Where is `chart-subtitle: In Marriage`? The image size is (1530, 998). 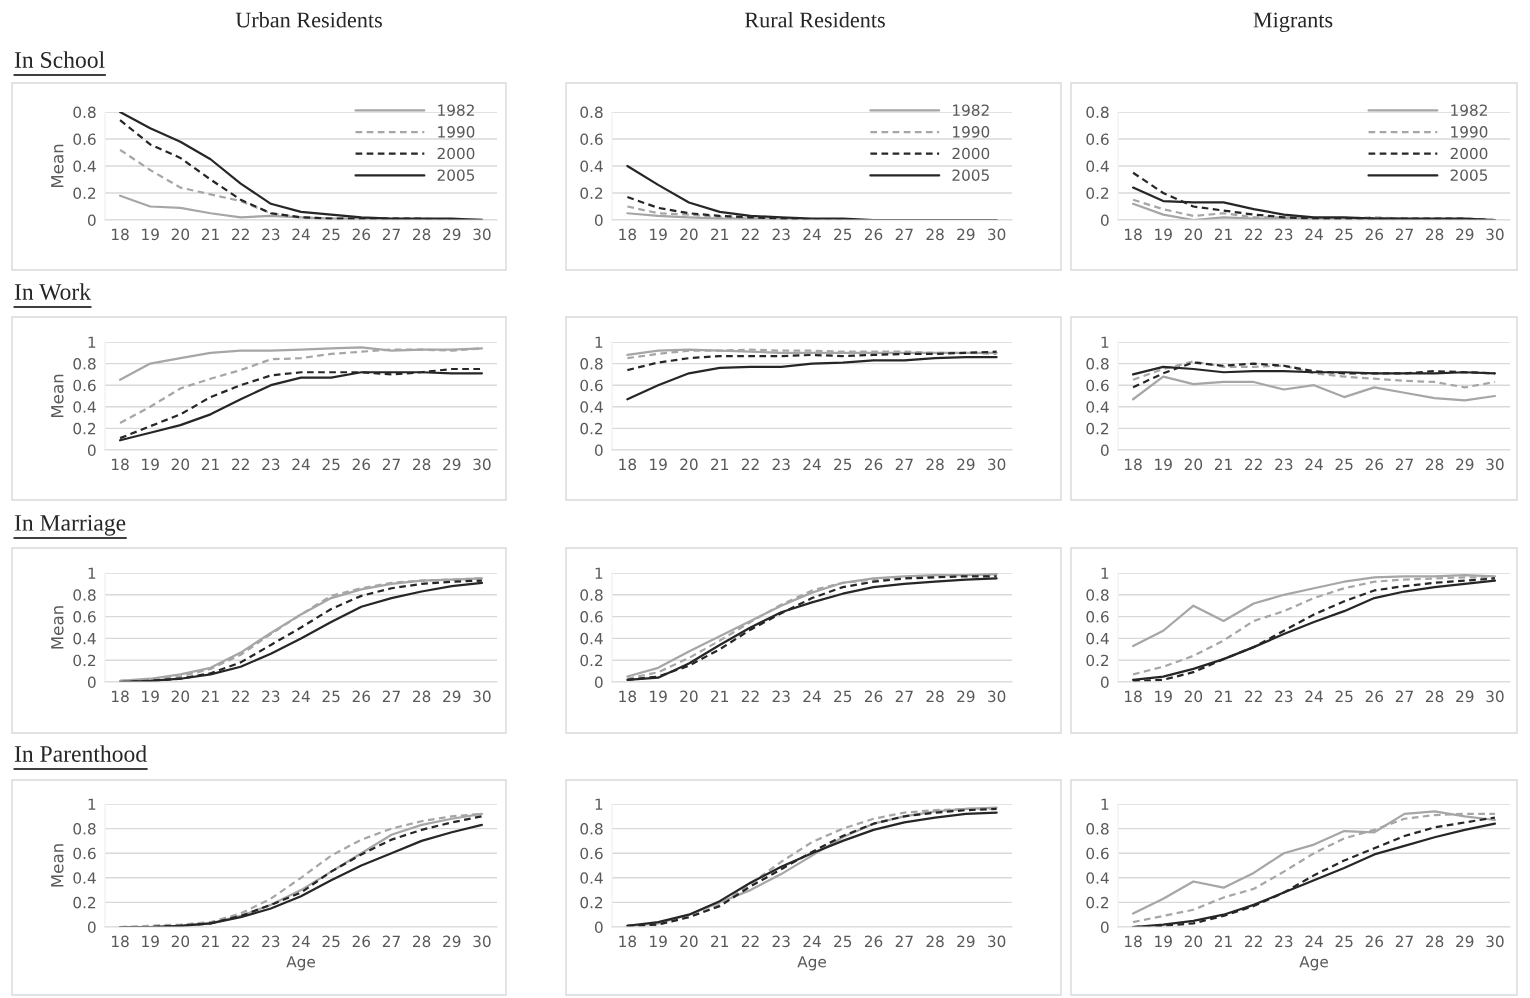 chart-subtitle: In Marriage is located at coordinates (70, 525).